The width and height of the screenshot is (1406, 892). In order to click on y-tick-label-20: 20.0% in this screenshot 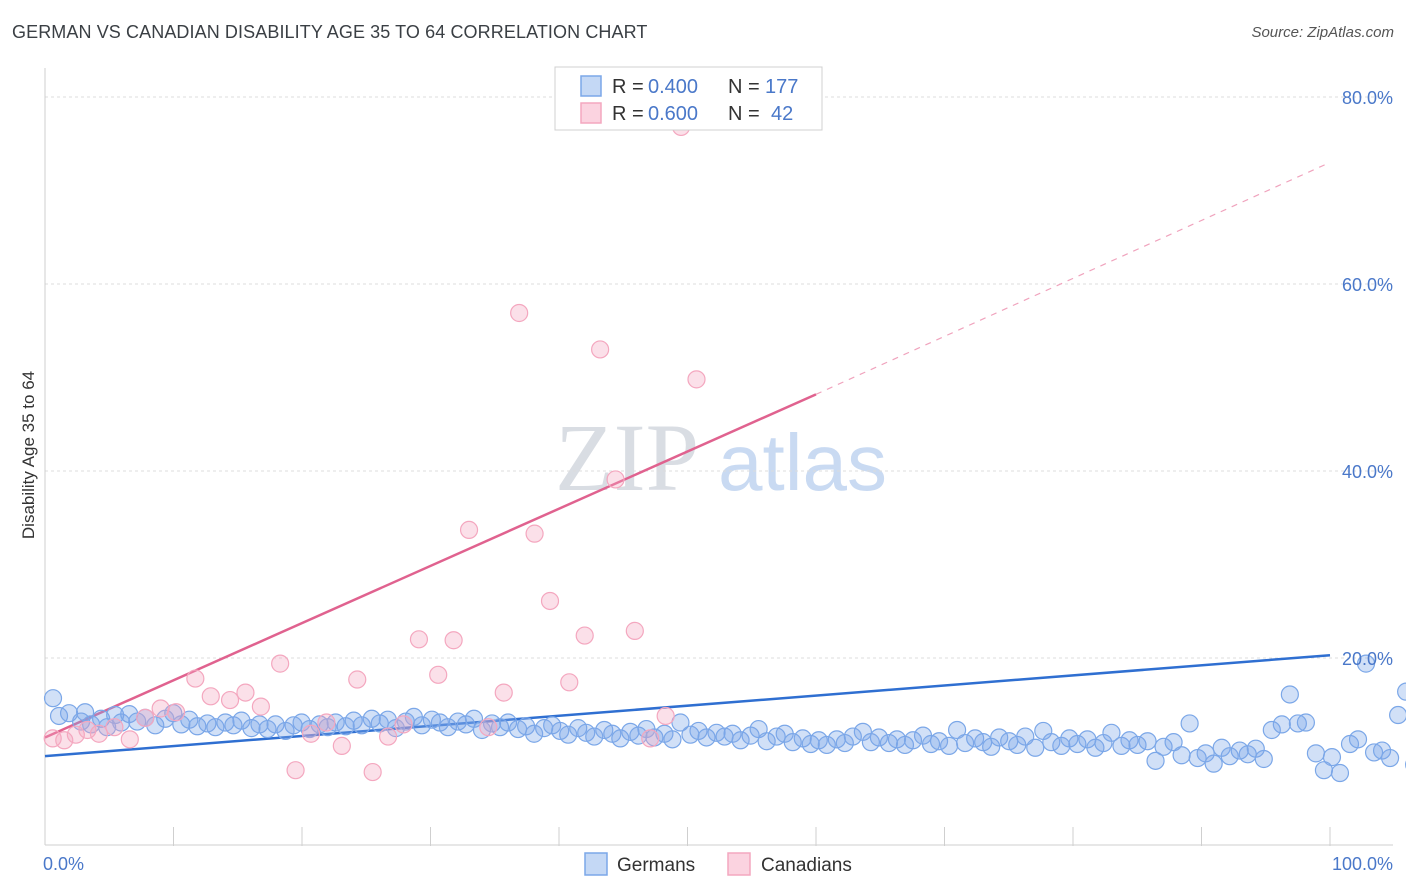, I will do `click(1367, 659)`.